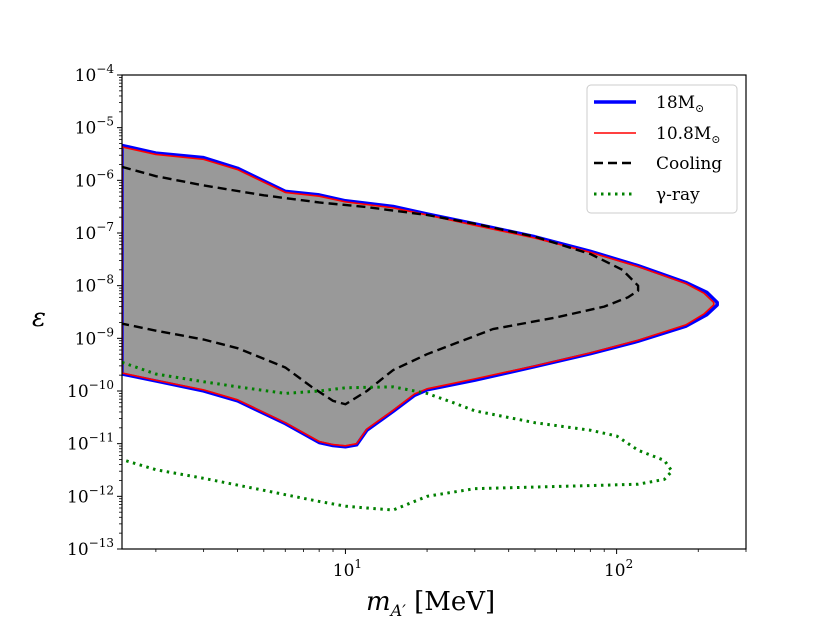 This screenshot has width=830, height=623. What do you see at coordinates (378, 602) in the screenshot?
I see `x-axis-label-main: m` at bounding box center [378, 602].